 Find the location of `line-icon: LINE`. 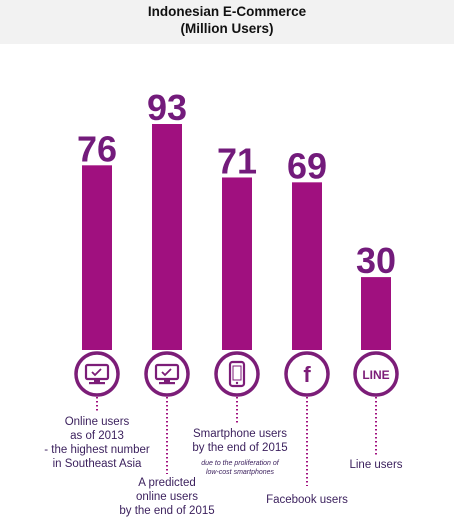

line-icon: LINE is located at coordinates (375, 375).